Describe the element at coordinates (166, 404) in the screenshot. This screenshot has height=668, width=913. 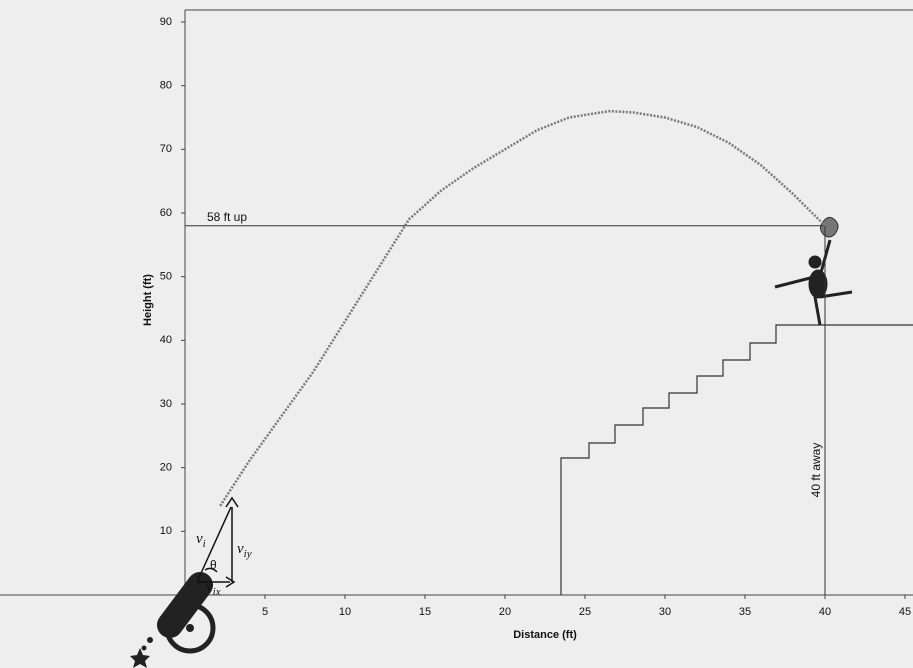
I see `y-tick-label: 30` at that location.